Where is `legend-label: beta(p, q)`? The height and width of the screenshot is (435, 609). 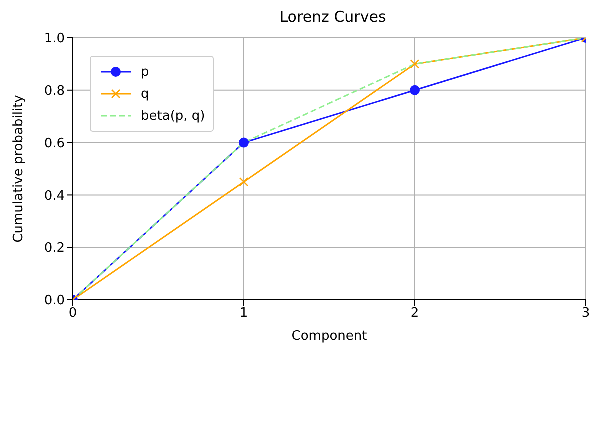 legend-label: beta(p, q) is located at coordinates (173, 116).